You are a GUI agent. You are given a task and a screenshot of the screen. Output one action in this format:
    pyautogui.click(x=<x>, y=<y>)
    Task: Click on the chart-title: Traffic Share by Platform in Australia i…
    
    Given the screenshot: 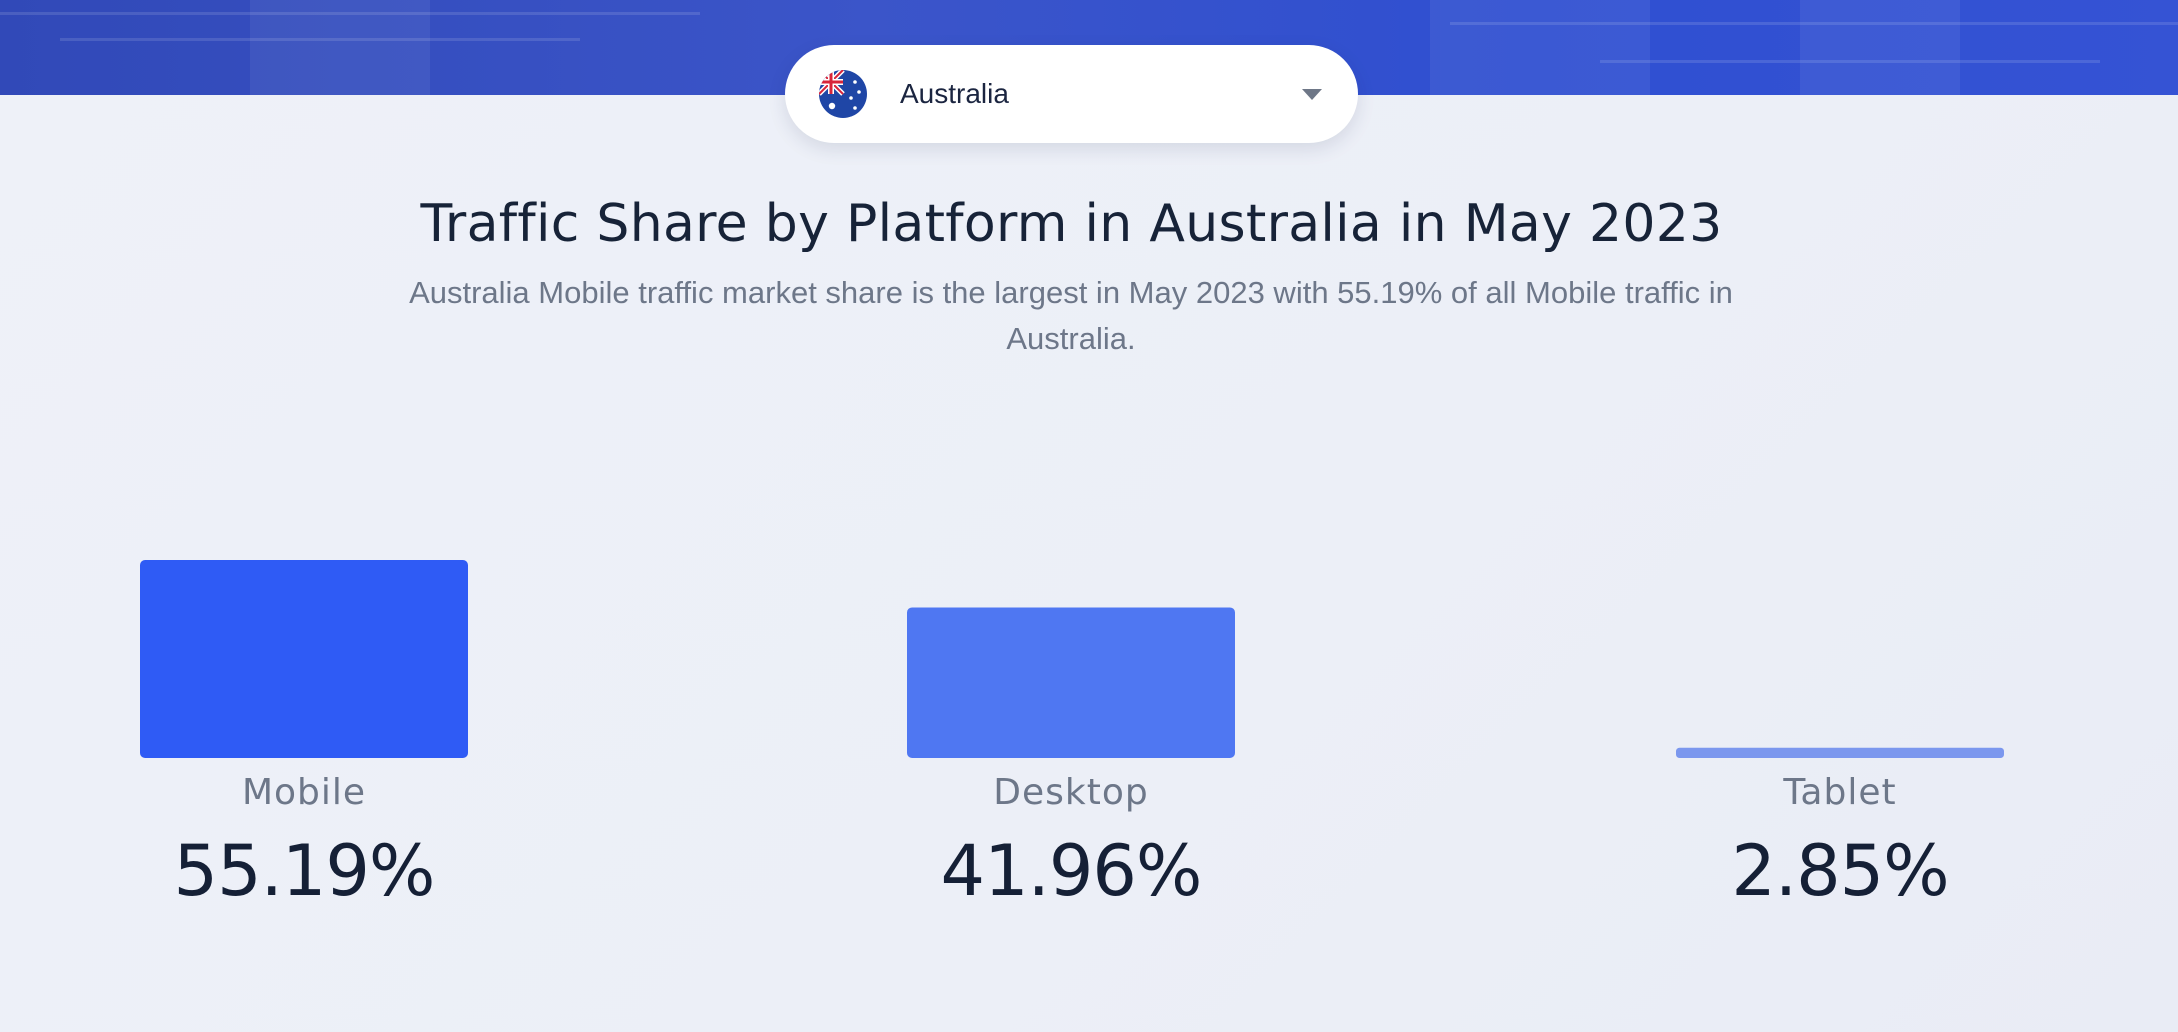 What is the action you would take?
    pyautogui.click(x=1071, y=224)
    